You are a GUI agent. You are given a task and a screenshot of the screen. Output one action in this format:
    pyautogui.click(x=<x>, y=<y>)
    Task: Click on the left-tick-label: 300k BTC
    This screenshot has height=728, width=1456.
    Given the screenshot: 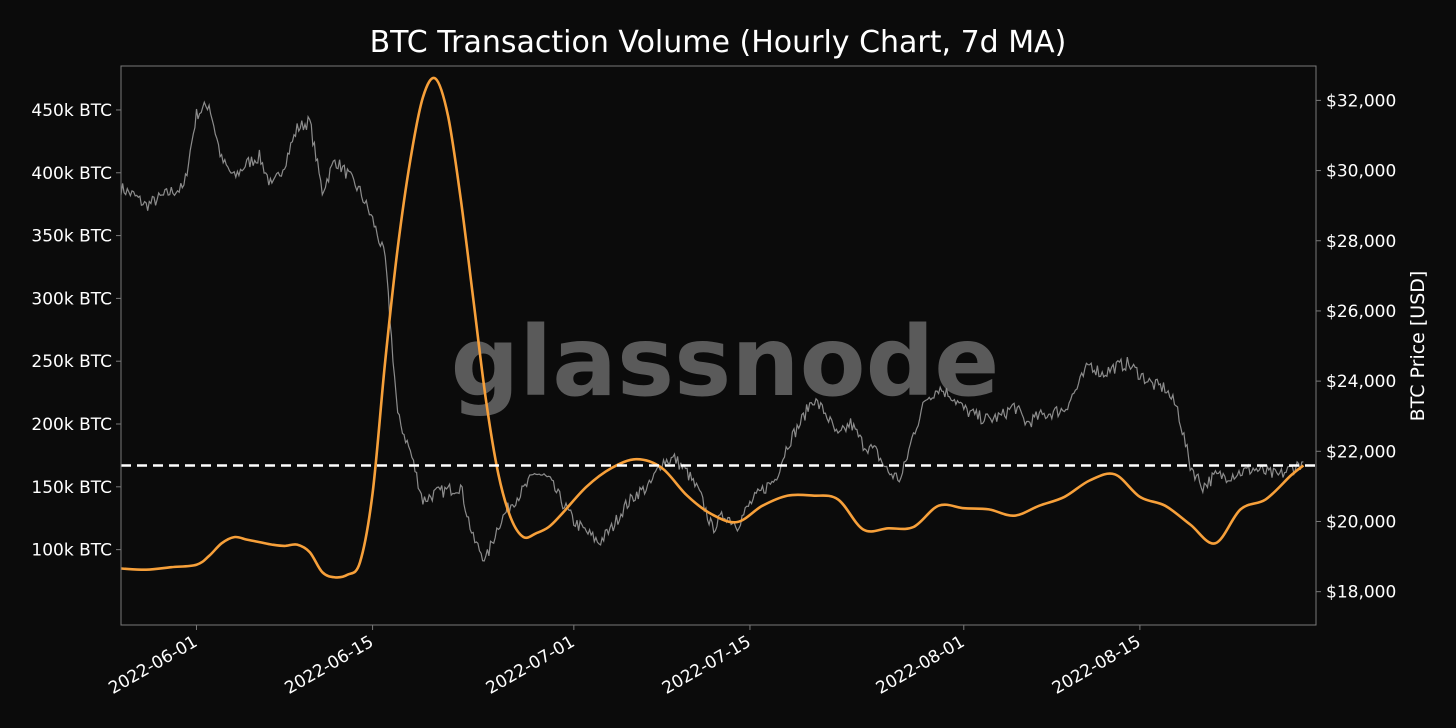 What is the action you would take?
    pyautogui.click(x=71, y=299)
    